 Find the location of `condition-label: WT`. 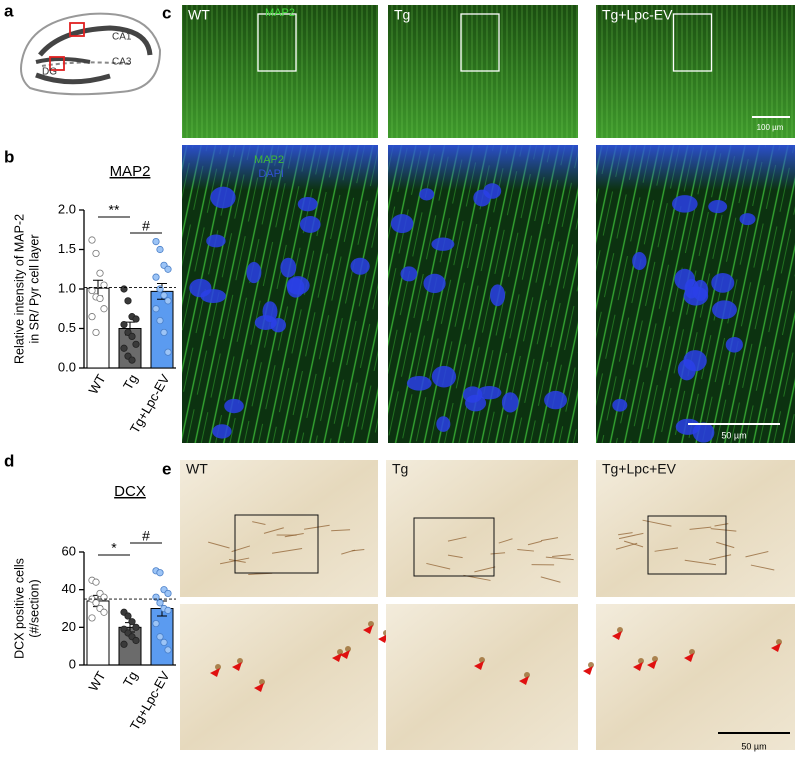

condition-label: WT is located at coordinates (197, 469).